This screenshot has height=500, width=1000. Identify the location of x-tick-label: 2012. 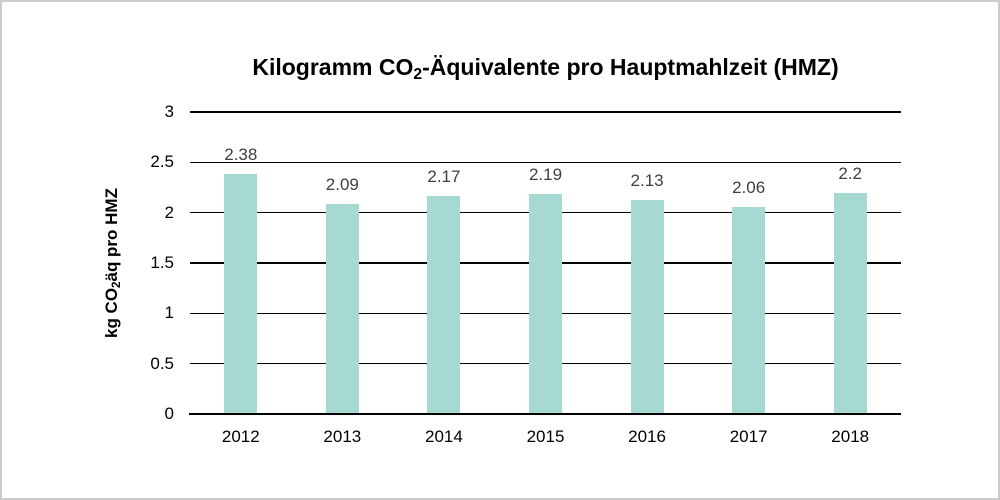
(240, 436).